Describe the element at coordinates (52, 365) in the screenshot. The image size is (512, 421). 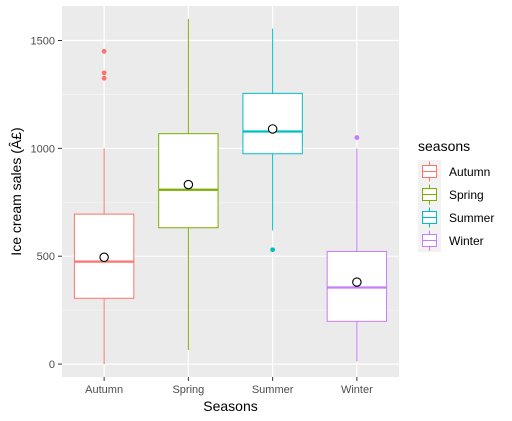
I see `y-tick-label: 0` at that location.